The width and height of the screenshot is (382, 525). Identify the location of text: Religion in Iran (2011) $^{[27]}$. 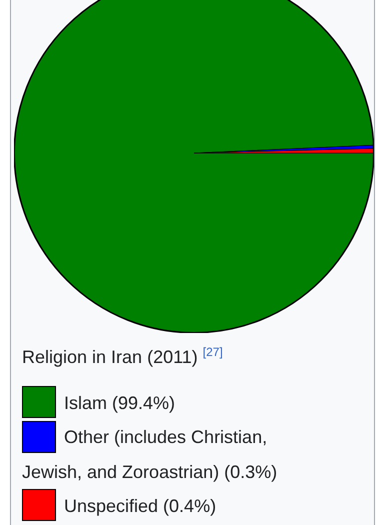
(122, 356).